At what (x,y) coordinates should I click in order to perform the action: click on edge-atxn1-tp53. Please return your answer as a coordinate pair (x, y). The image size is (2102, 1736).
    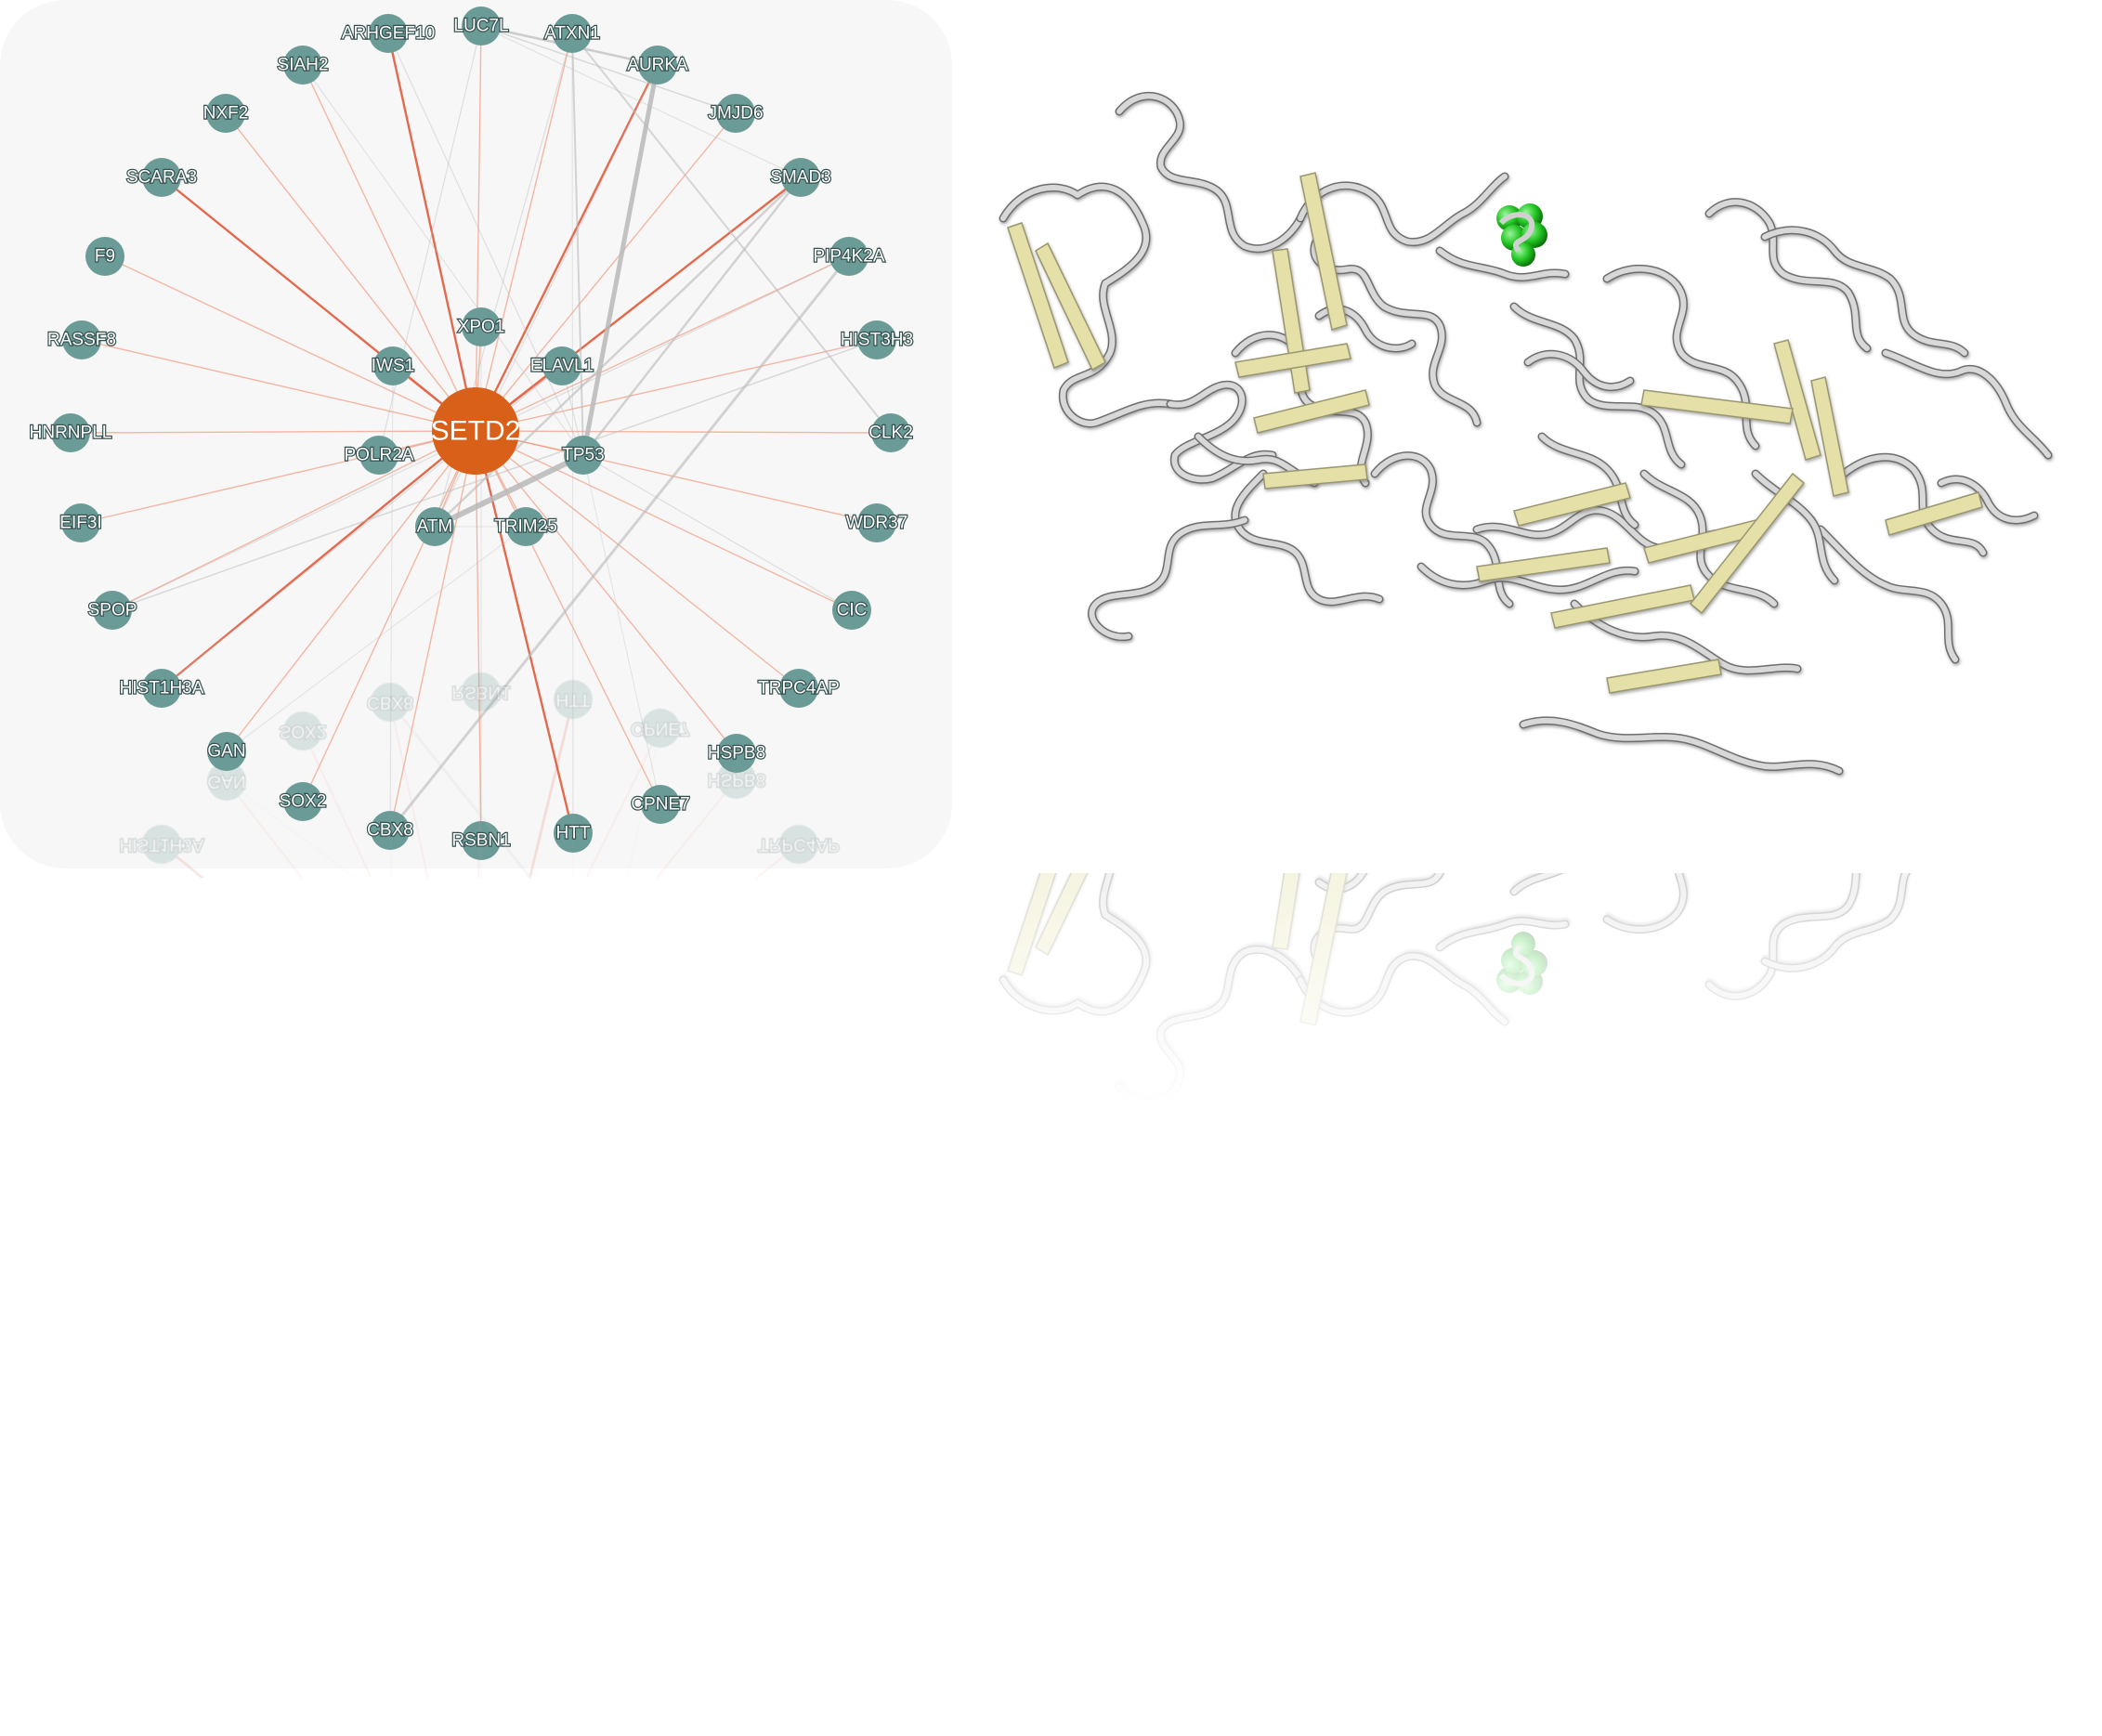
    Looking at the image, I should click on (577, 245).